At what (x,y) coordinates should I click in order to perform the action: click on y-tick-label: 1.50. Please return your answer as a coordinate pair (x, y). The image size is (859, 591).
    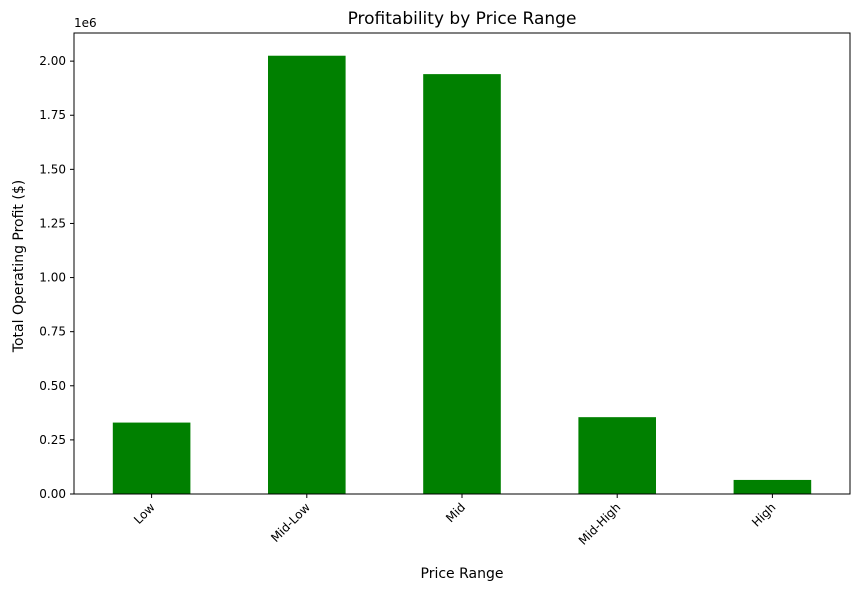
    Looking at the image, I should click on (52, 169).